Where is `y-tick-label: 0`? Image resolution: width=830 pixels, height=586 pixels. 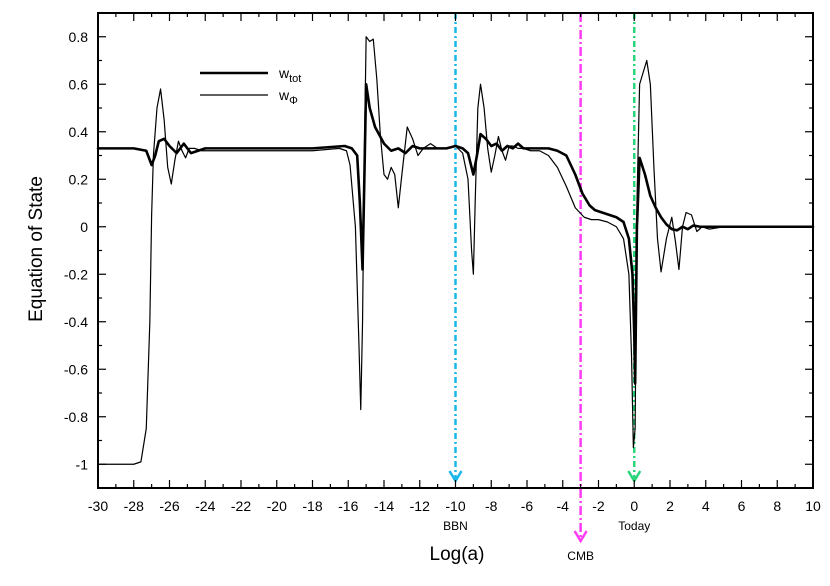 y-tick-label: 0 is located at coordinates (84, 227).